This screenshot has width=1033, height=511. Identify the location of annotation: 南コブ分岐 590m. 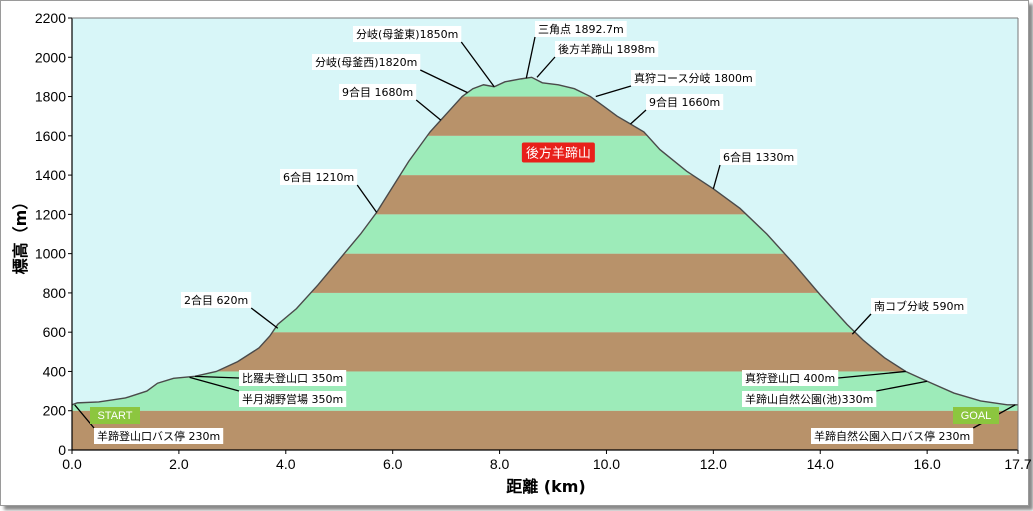
(909, 316).